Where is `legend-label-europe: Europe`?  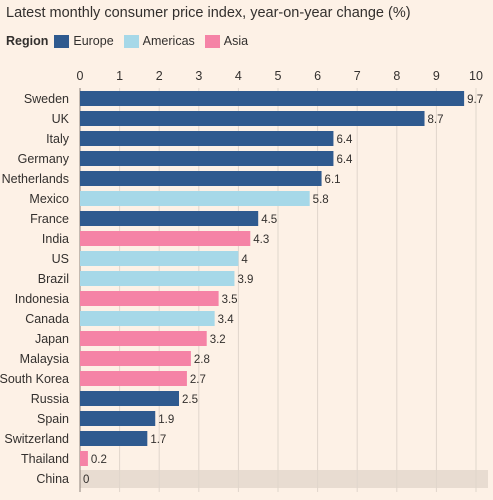 legend-label-europe: Europe is located at coordinates (93, 41).